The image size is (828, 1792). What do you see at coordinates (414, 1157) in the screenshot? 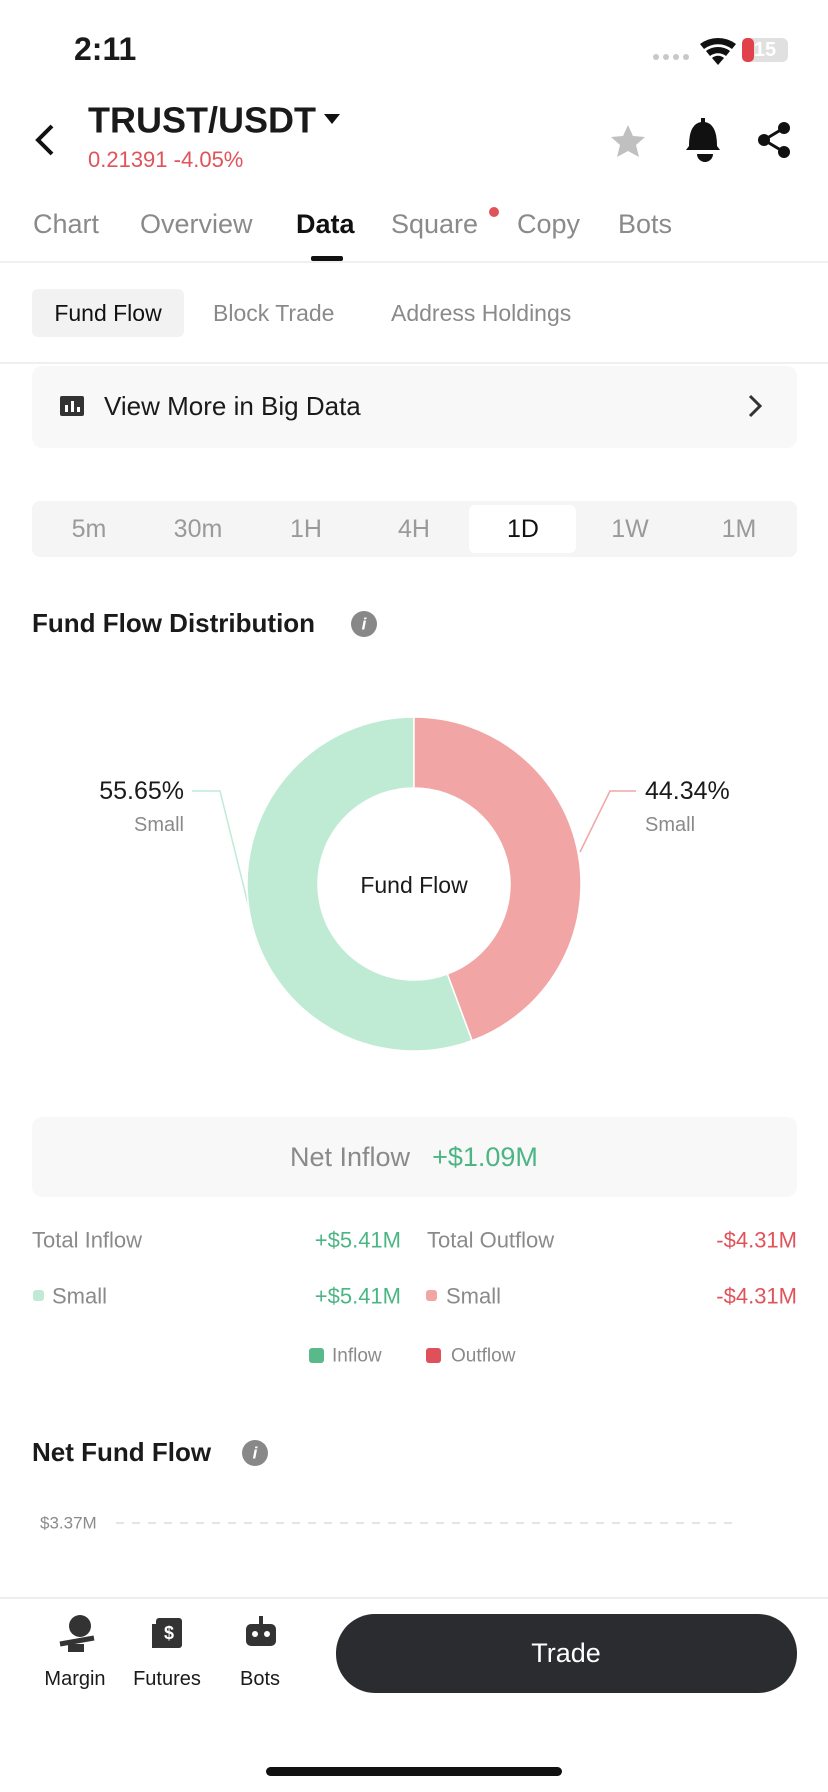
I see `net-inflow-box` at bounding box center [414, 1157].